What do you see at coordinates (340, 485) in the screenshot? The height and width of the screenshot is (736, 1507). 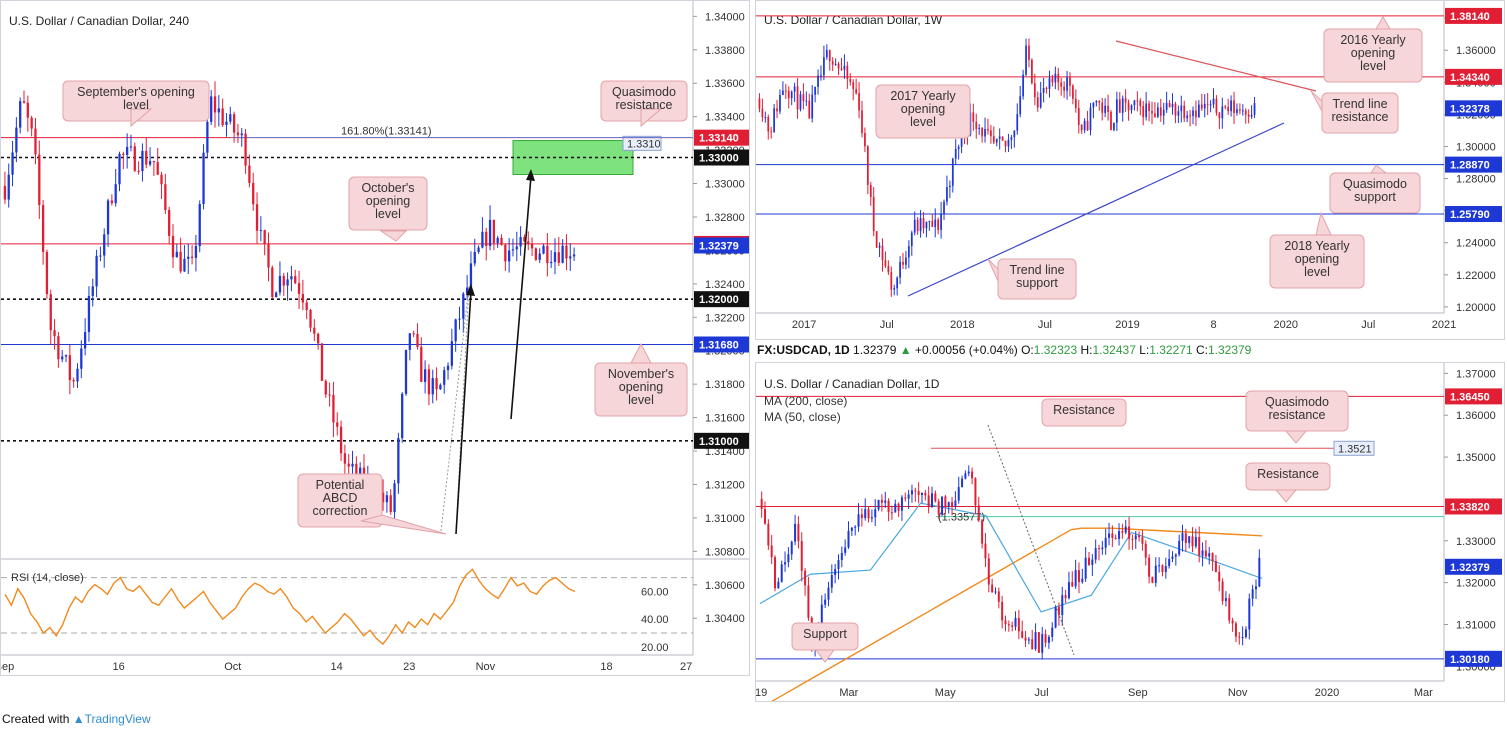 I see `h4-abcd-note-callout-text: Potential` at bounding box center [340, 485].